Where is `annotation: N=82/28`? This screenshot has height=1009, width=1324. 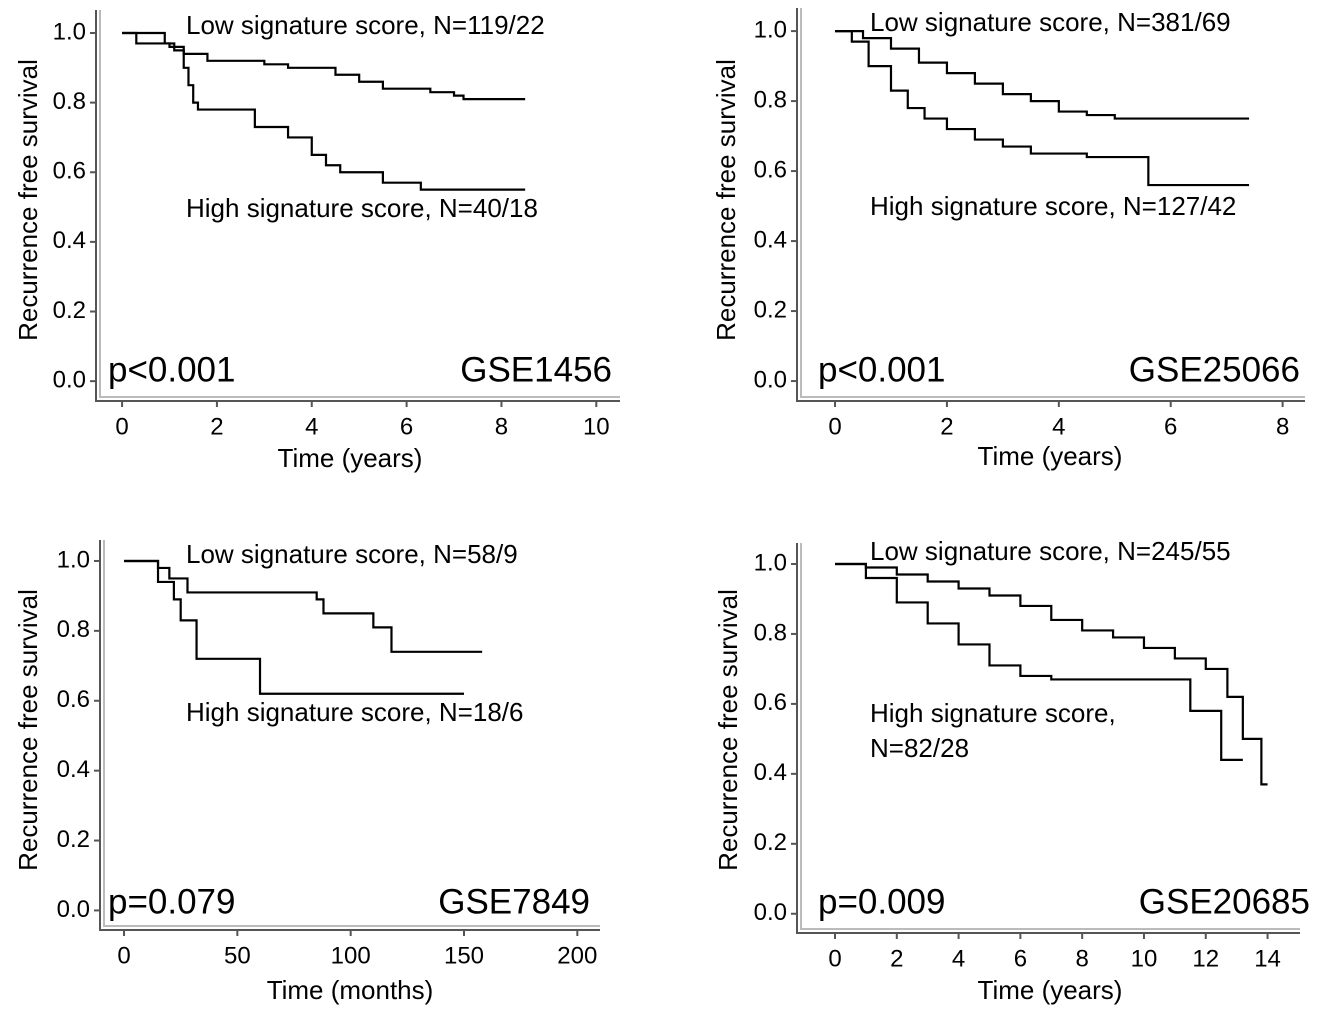 annotation: N=82/28 is located at coordinates (919, 748).